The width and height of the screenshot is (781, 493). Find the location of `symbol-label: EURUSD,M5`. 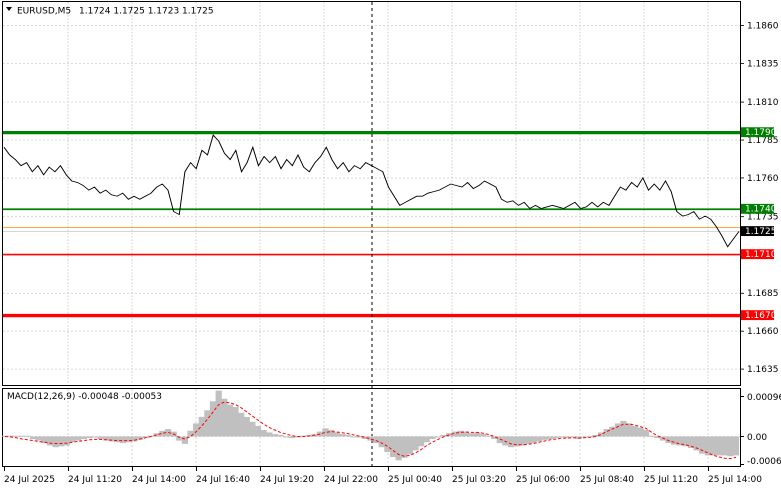

symbol-label: EURUSD,M5 is located at coordinates (44, 12).